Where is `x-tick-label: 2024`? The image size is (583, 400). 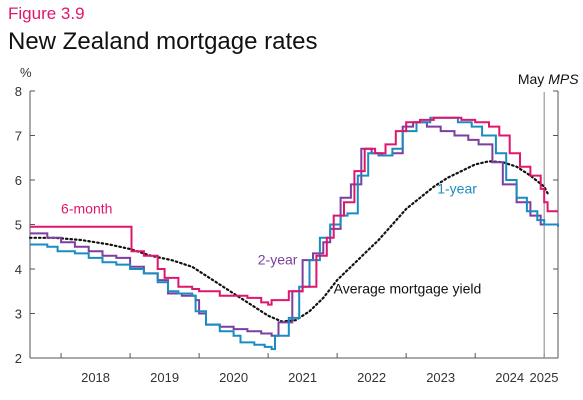 x-tick-label: 2024 is located at coordinates (509, 377).